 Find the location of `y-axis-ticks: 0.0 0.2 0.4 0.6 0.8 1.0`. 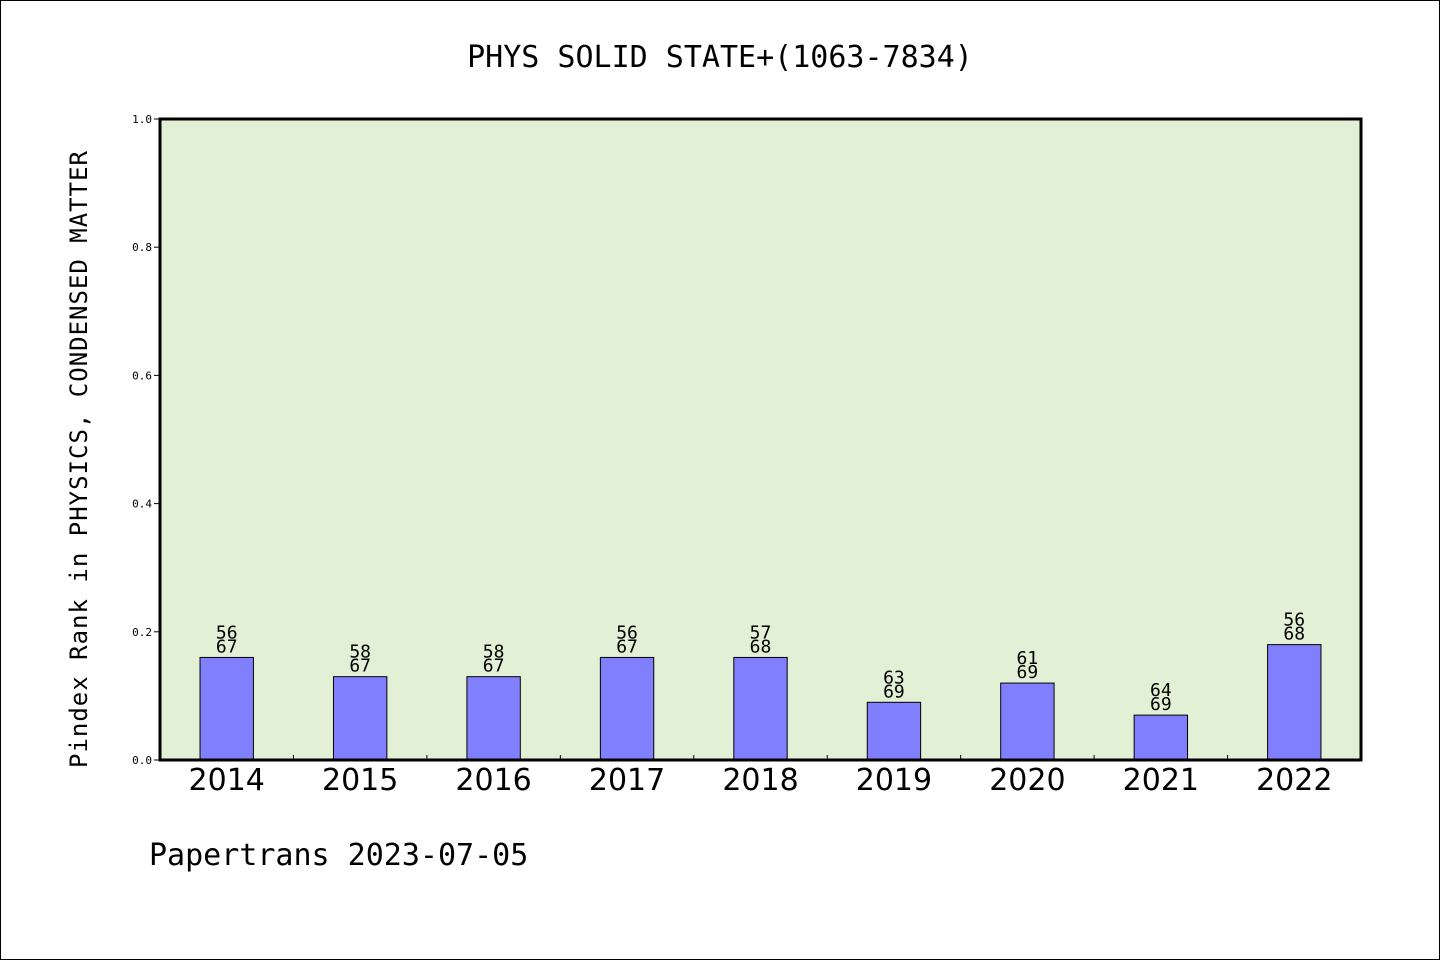

y-axis-ticks: 0.0 0.2 0.4 0.6 0.8 1.0 is located at coordinates (146, 440).